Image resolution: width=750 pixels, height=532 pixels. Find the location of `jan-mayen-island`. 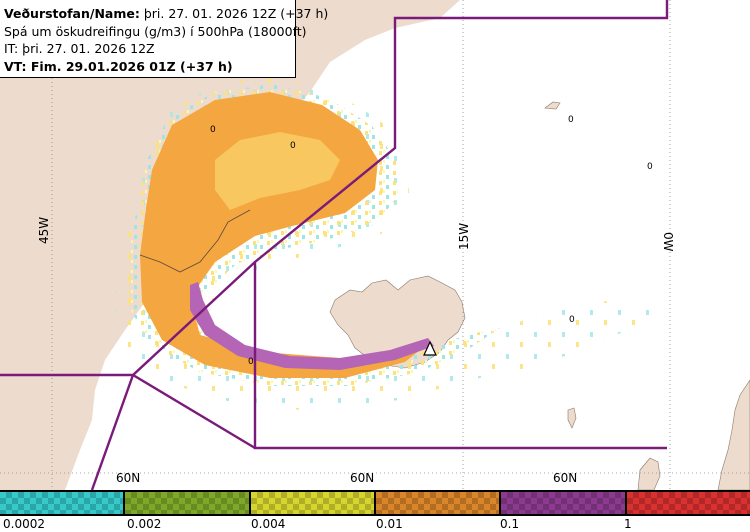

jan-mayen-island is located at coordinates (552, 105).